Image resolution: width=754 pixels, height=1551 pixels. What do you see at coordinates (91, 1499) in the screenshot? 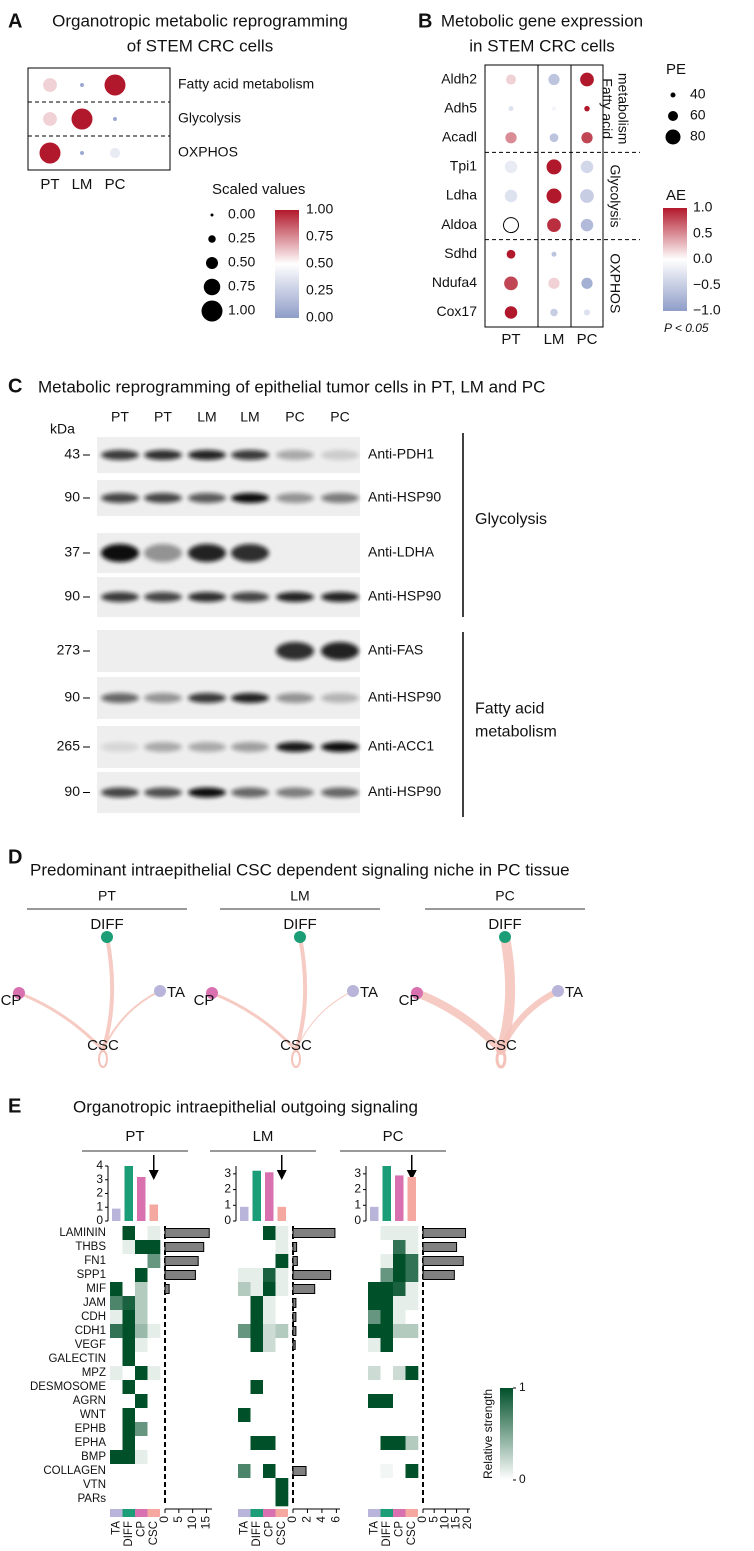
I see `row-label: PARs` at bounding box center [91, 1499].